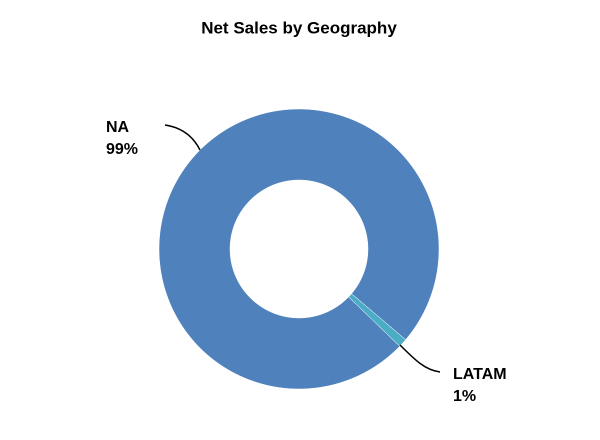 This screenshot has height=440, width=600. Describe the element at coordinates (299, 27) in the screenshot. I see `chart-title: Net Sales by Geography` at that location.